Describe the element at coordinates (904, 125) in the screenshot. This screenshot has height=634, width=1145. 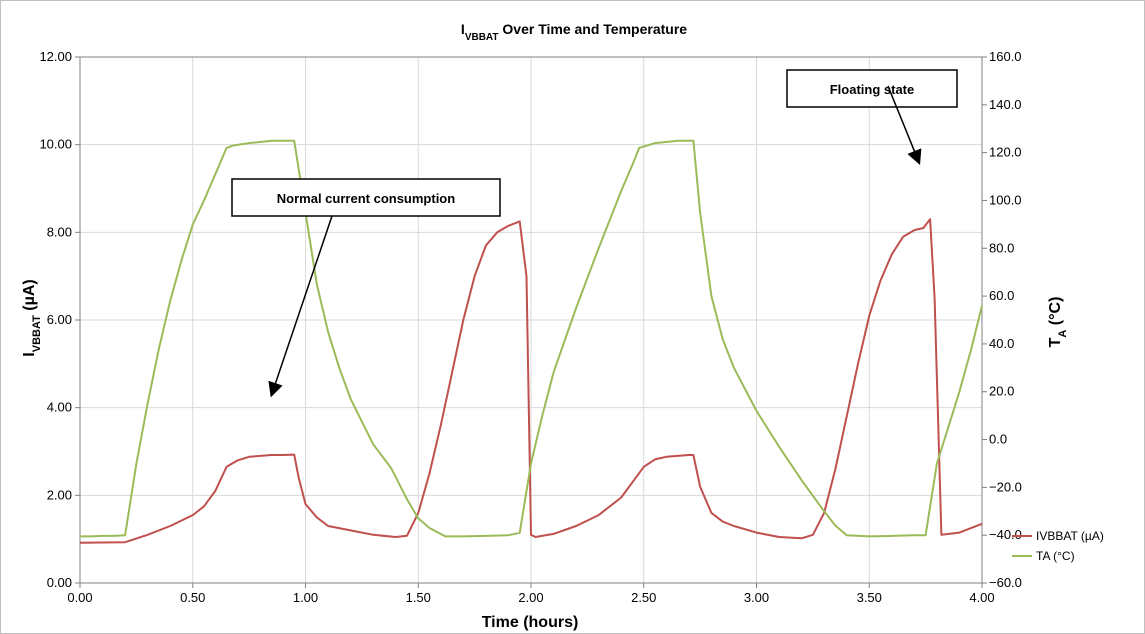
I see `callout-arrow-floating` at that location.